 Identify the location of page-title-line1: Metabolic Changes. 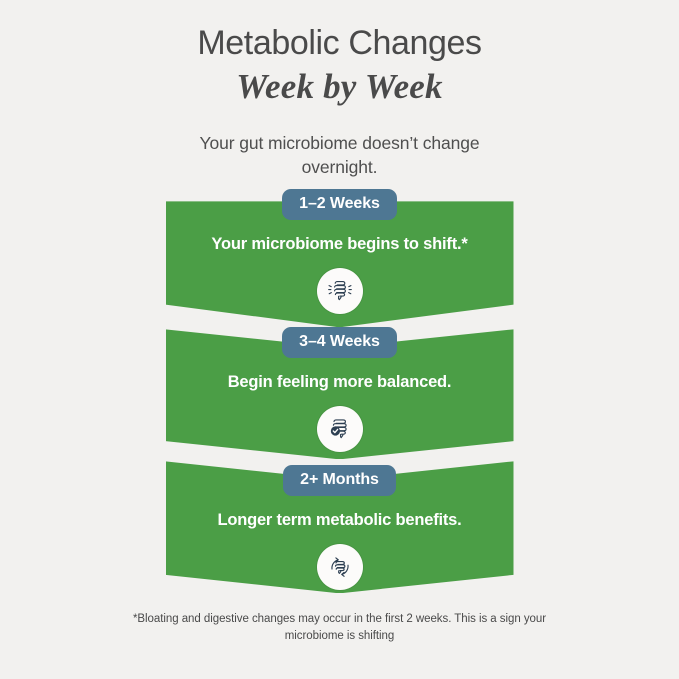
(339, 43).